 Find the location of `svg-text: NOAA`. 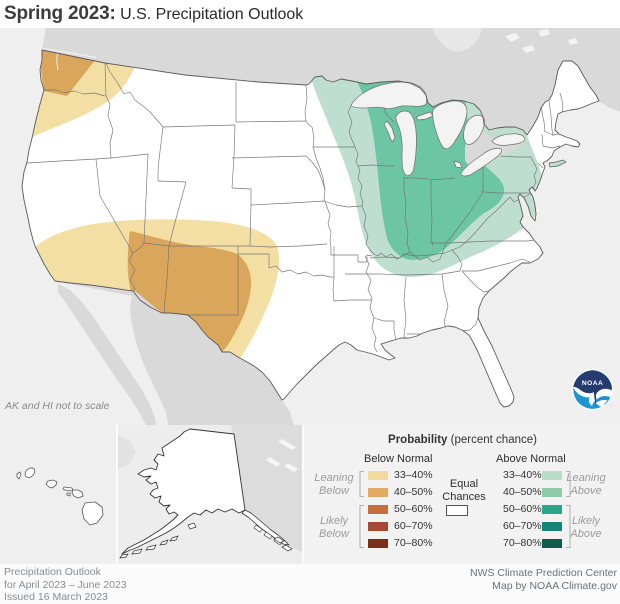

svg-text: NOAA is located at coordinates (592, 383).